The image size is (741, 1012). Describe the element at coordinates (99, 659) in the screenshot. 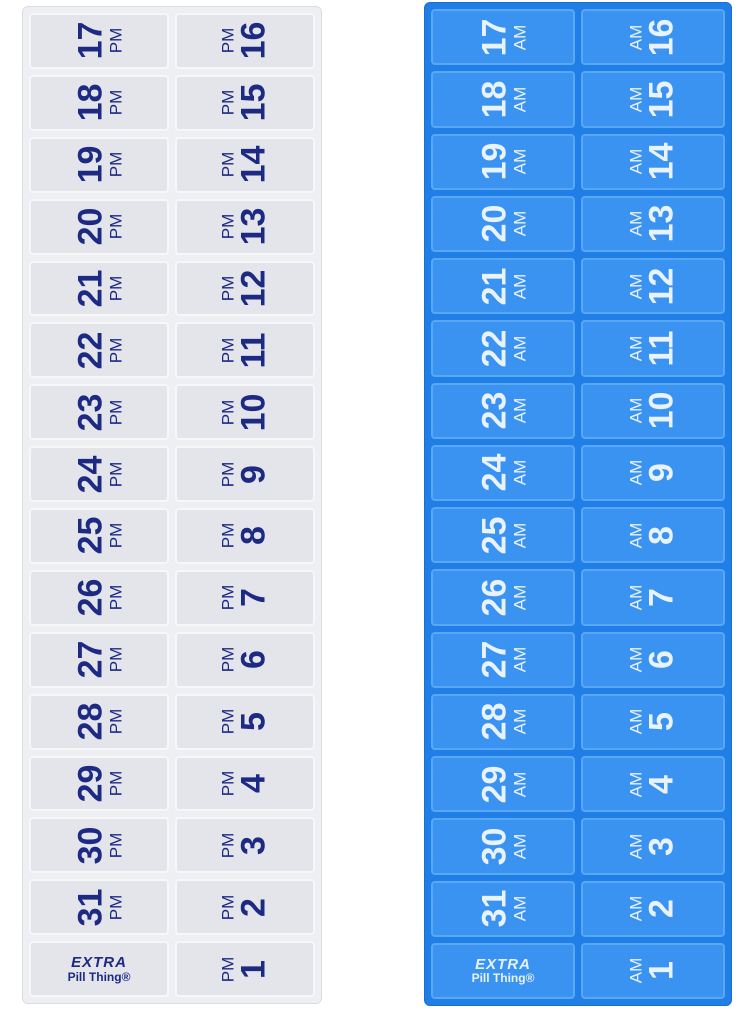

I see `compartment-lid: 27 PM` at that location.